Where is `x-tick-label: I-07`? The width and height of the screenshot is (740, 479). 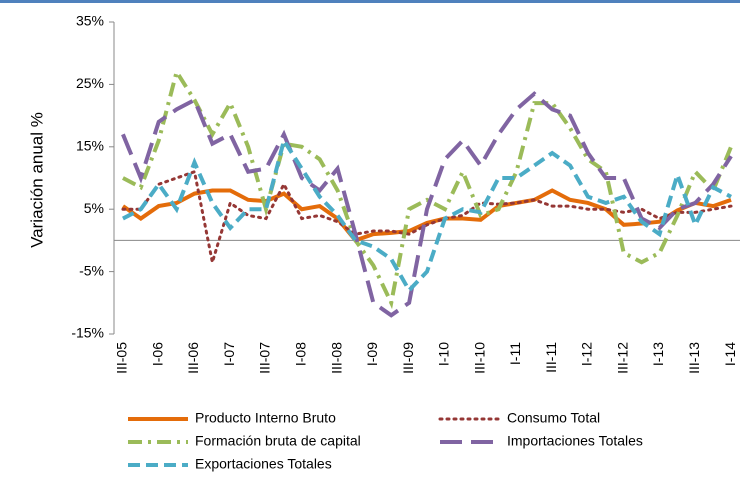
x-tick-label: I-07 is located at coordinates (229, 354).